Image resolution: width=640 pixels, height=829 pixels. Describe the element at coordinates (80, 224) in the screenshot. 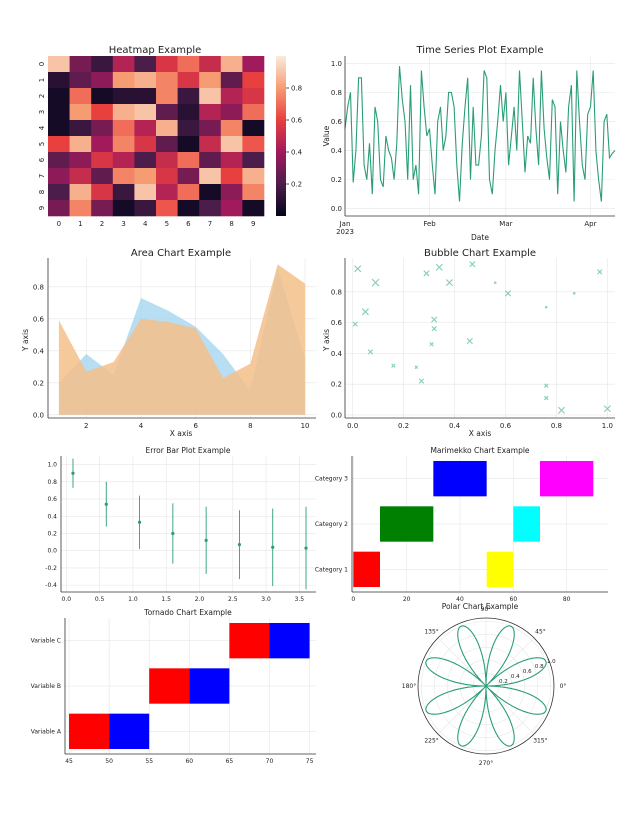

I see `heatmap-col-label: 1` at that location.